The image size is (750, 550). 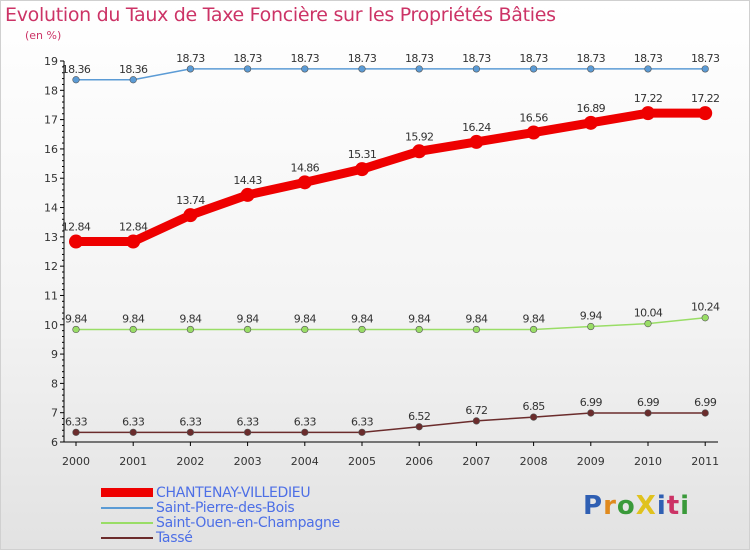 I want to click on data-label: 13.74, so click(x=190, y=200).